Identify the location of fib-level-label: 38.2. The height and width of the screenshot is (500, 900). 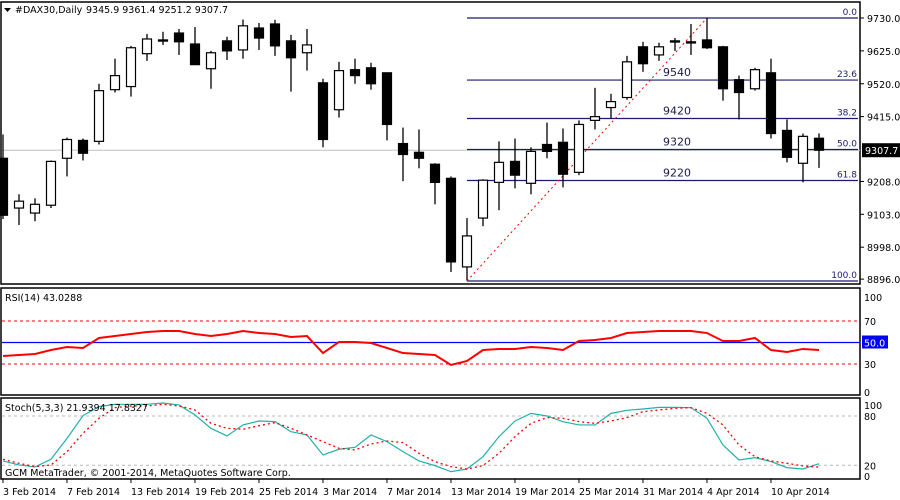
(847, 113).